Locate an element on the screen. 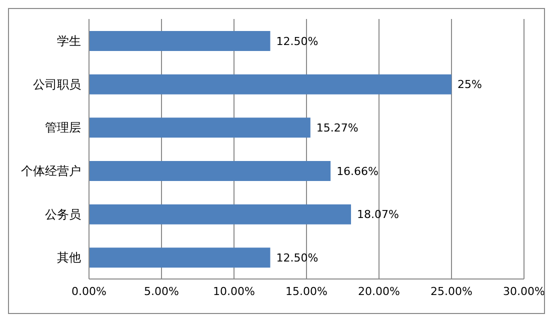 The image size is (555, 324). x-tick-label: 10.00% is located at coordinates (234, 291).